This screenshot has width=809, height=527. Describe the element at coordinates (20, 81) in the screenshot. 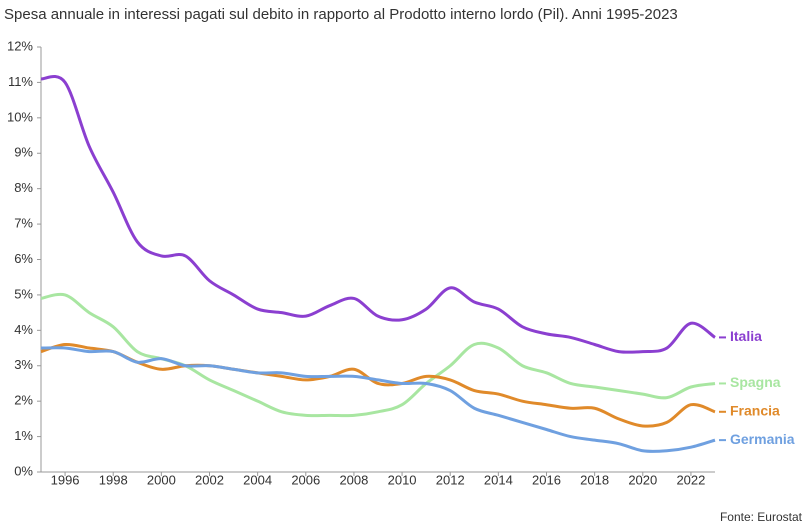

I see `y-tick-label: 11%` at that location.